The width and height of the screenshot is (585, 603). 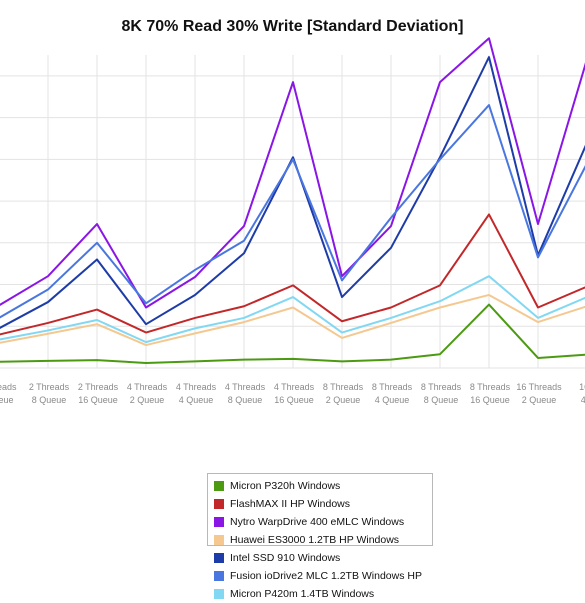 What do you see at coordinates (290, 504) in the screenshot?
I see `legend-label: FlashMAX II HP Windows` at bounding box center [290, 504].